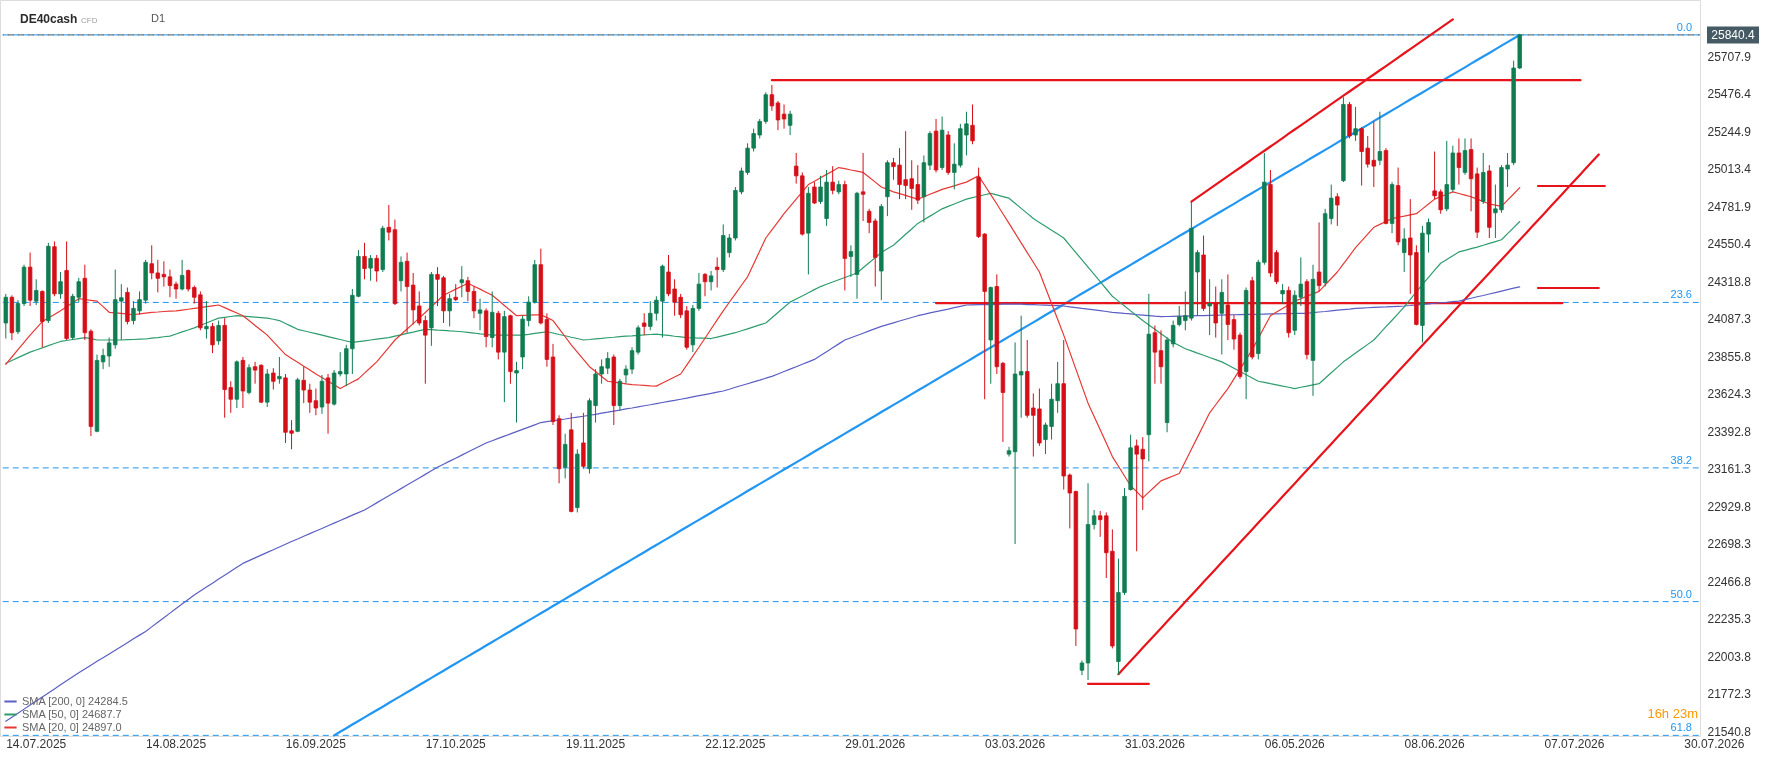 The image size is (1768, 761). What do you see at coordinates (1729, 281) in the screenshot?
I see `y-tick-label: 24318.8` at bounding box center [1729, 281].